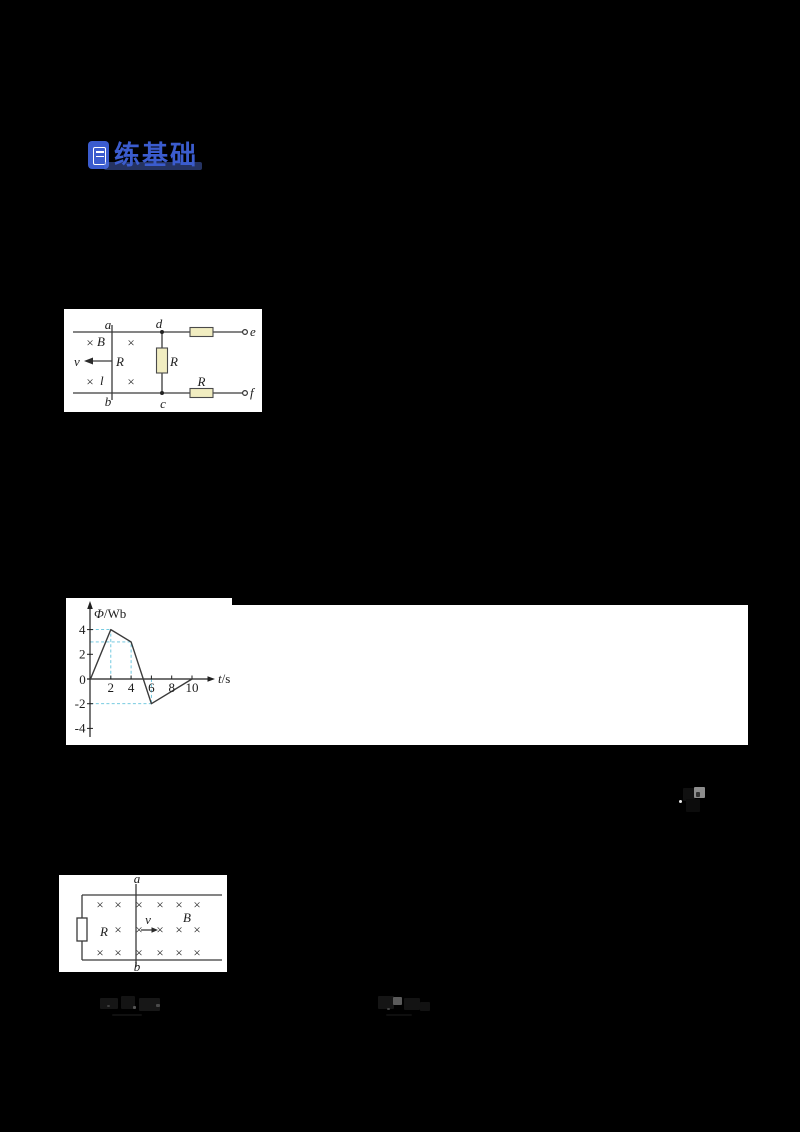  What do you see at coordinates (98, 155) in the screenshot?
I see `workbook-icon` at bounding box center [98, 155].